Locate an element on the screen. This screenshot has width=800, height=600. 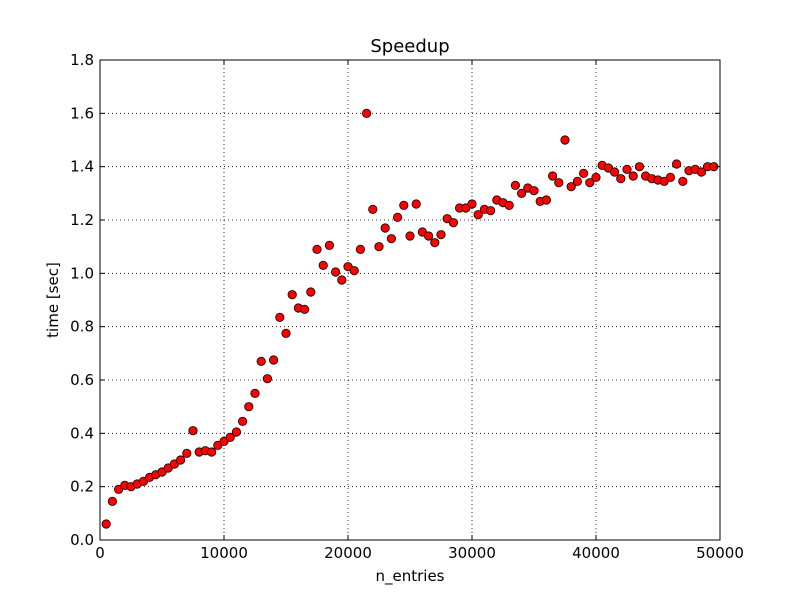
y-tick-label: 1.6 is located at coordinates (82, 113).